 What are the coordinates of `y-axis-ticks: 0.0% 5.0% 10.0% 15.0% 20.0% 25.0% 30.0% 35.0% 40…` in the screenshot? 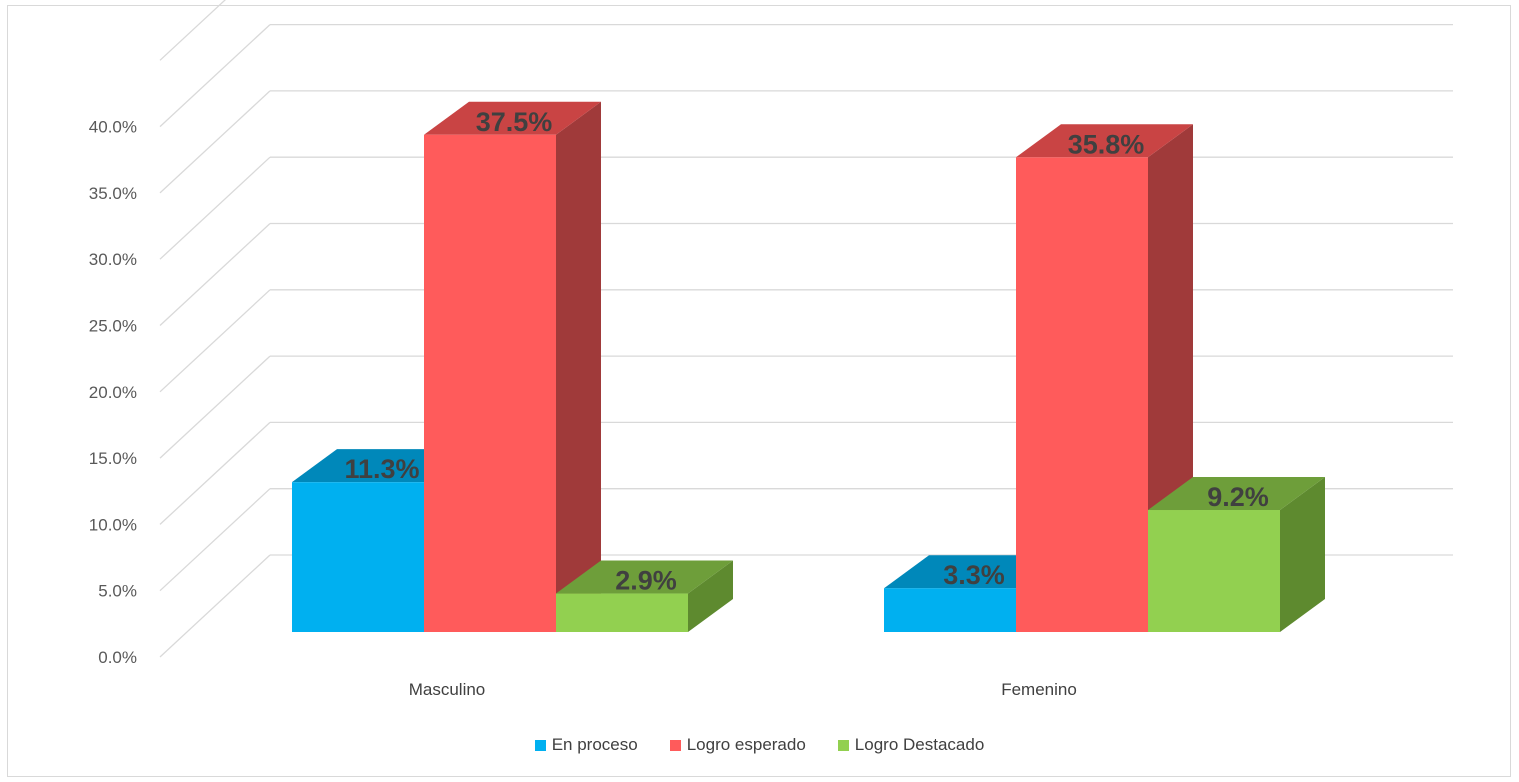 It's located at (113, 392).